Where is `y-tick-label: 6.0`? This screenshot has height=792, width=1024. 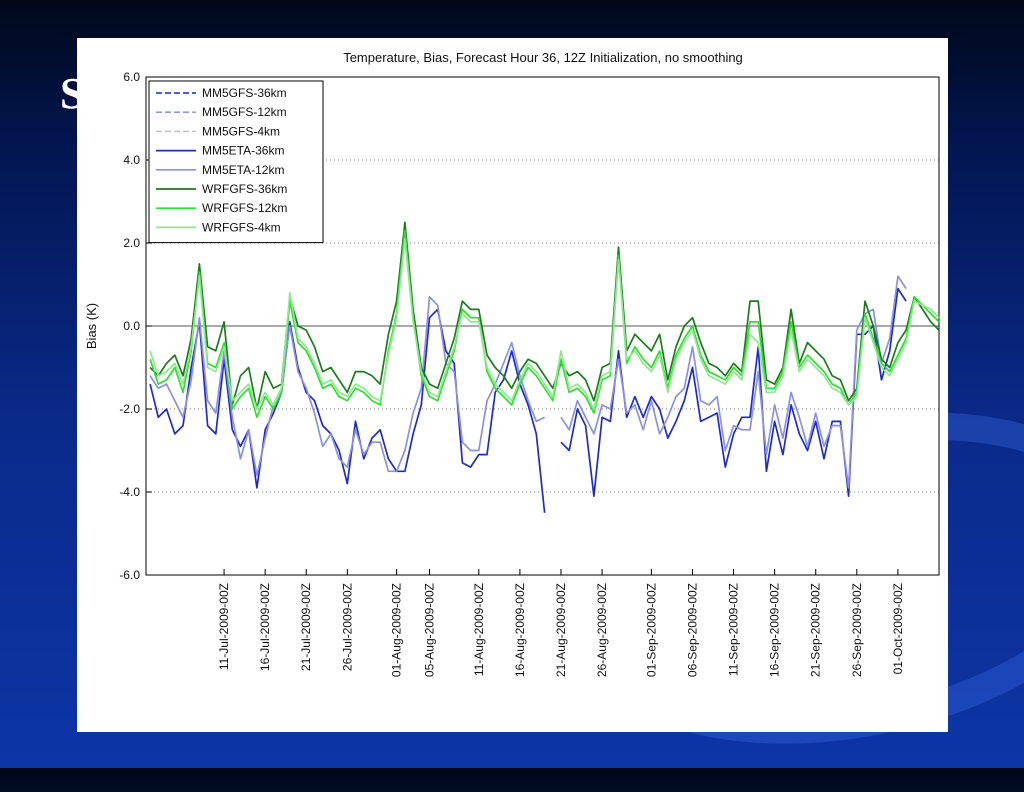 y-tick-label: 6.0 is located at coordinates (131, 77).